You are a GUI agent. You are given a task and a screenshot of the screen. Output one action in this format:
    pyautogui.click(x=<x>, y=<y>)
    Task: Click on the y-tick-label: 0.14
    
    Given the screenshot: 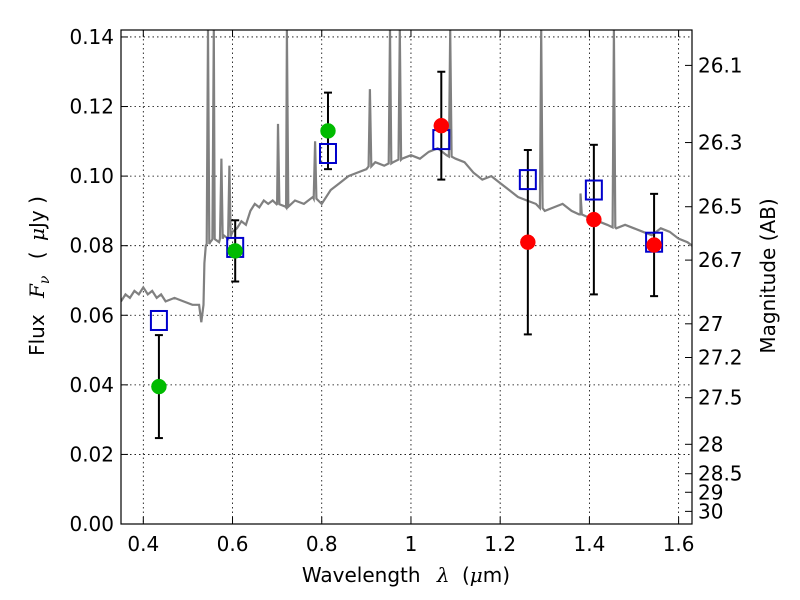 What is the action you would take?
    pyautogui.click(x=91, y=37)
    